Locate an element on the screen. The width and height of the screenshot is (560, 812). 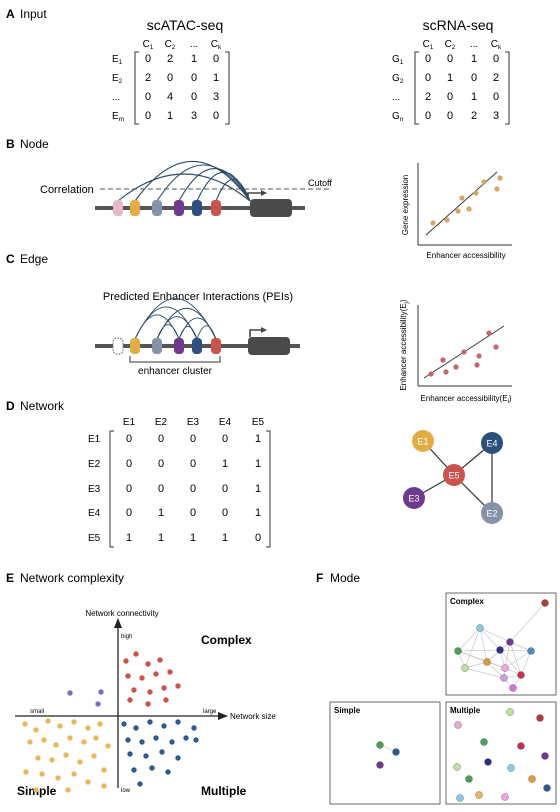
atac-row-header-sub: m is located at coordinates (121, 119).